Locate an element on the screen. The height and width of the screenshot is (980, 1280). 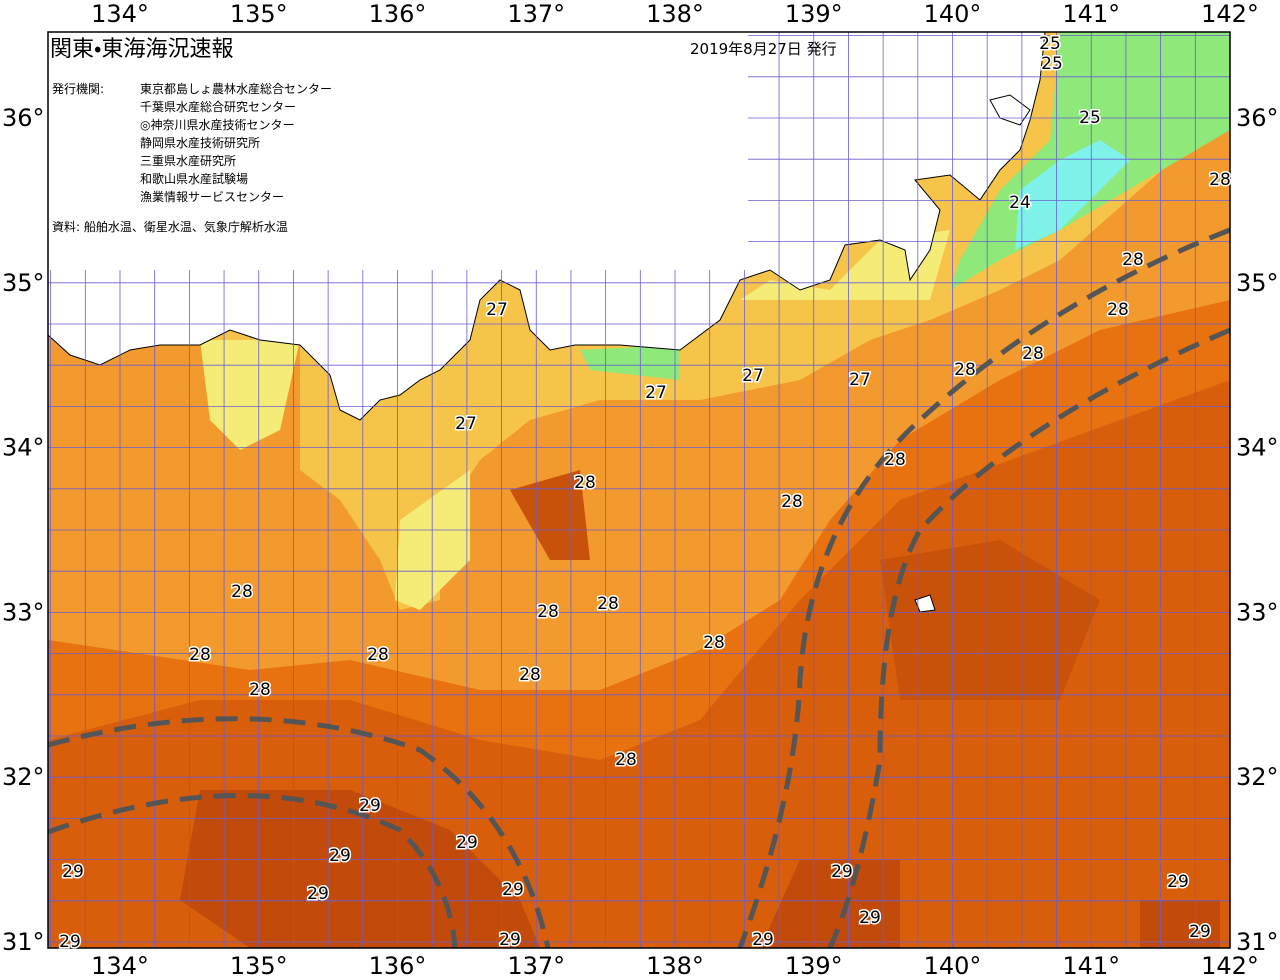
agency-name: 三重県水産研究所 is located at coordinates (188, 161).